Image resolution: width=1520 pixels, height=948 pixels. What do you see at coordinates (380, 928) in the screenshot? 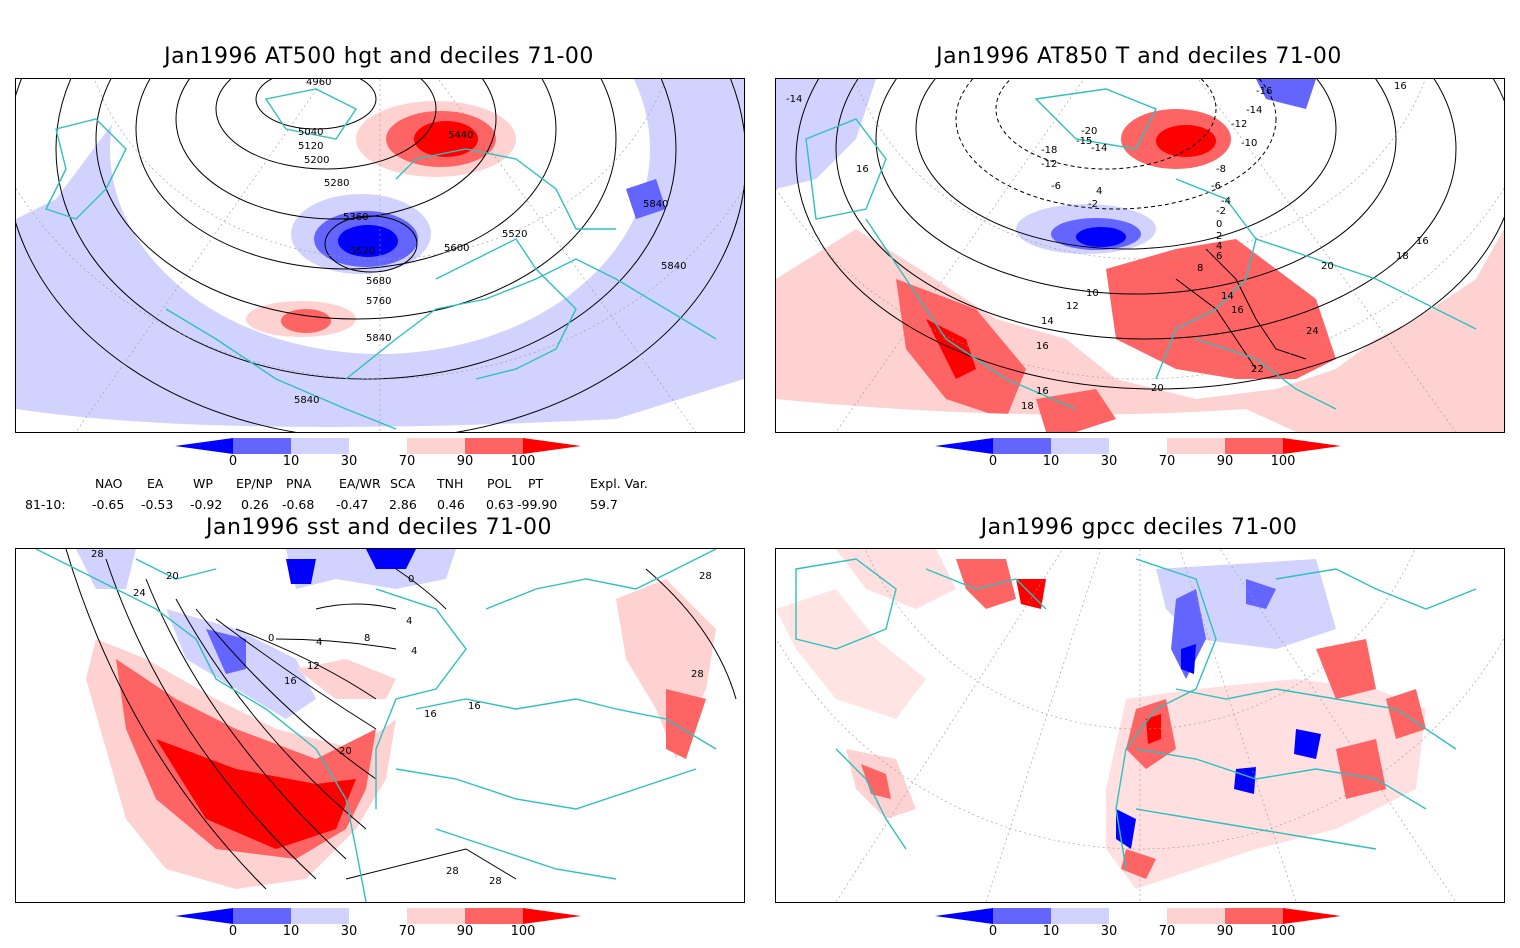
I see `colorbar-sst: 0 10 30 70 90 100` at bounding box center [380, 928].